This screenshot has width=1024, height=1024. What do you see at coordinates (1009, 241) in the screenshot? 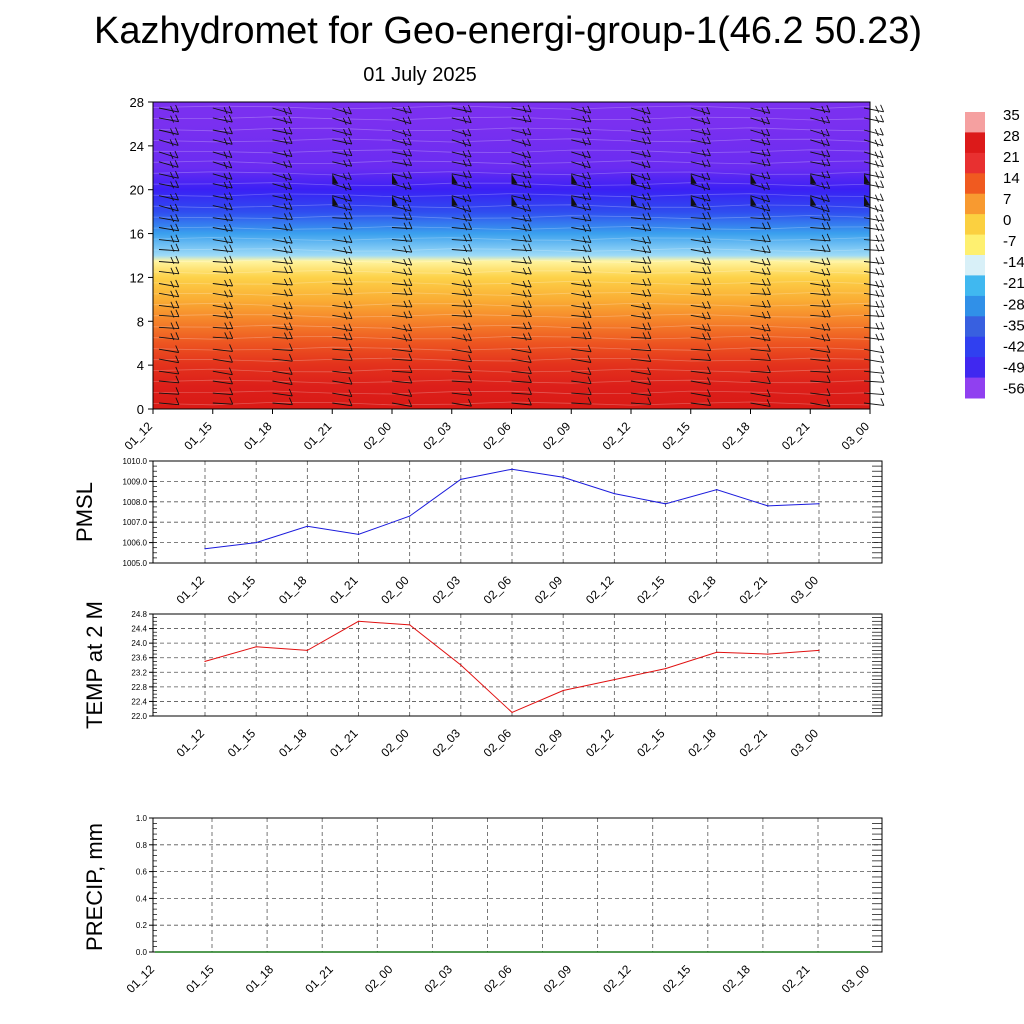
I see `colorbar-label: -7` at bounding box center [1009, 241].